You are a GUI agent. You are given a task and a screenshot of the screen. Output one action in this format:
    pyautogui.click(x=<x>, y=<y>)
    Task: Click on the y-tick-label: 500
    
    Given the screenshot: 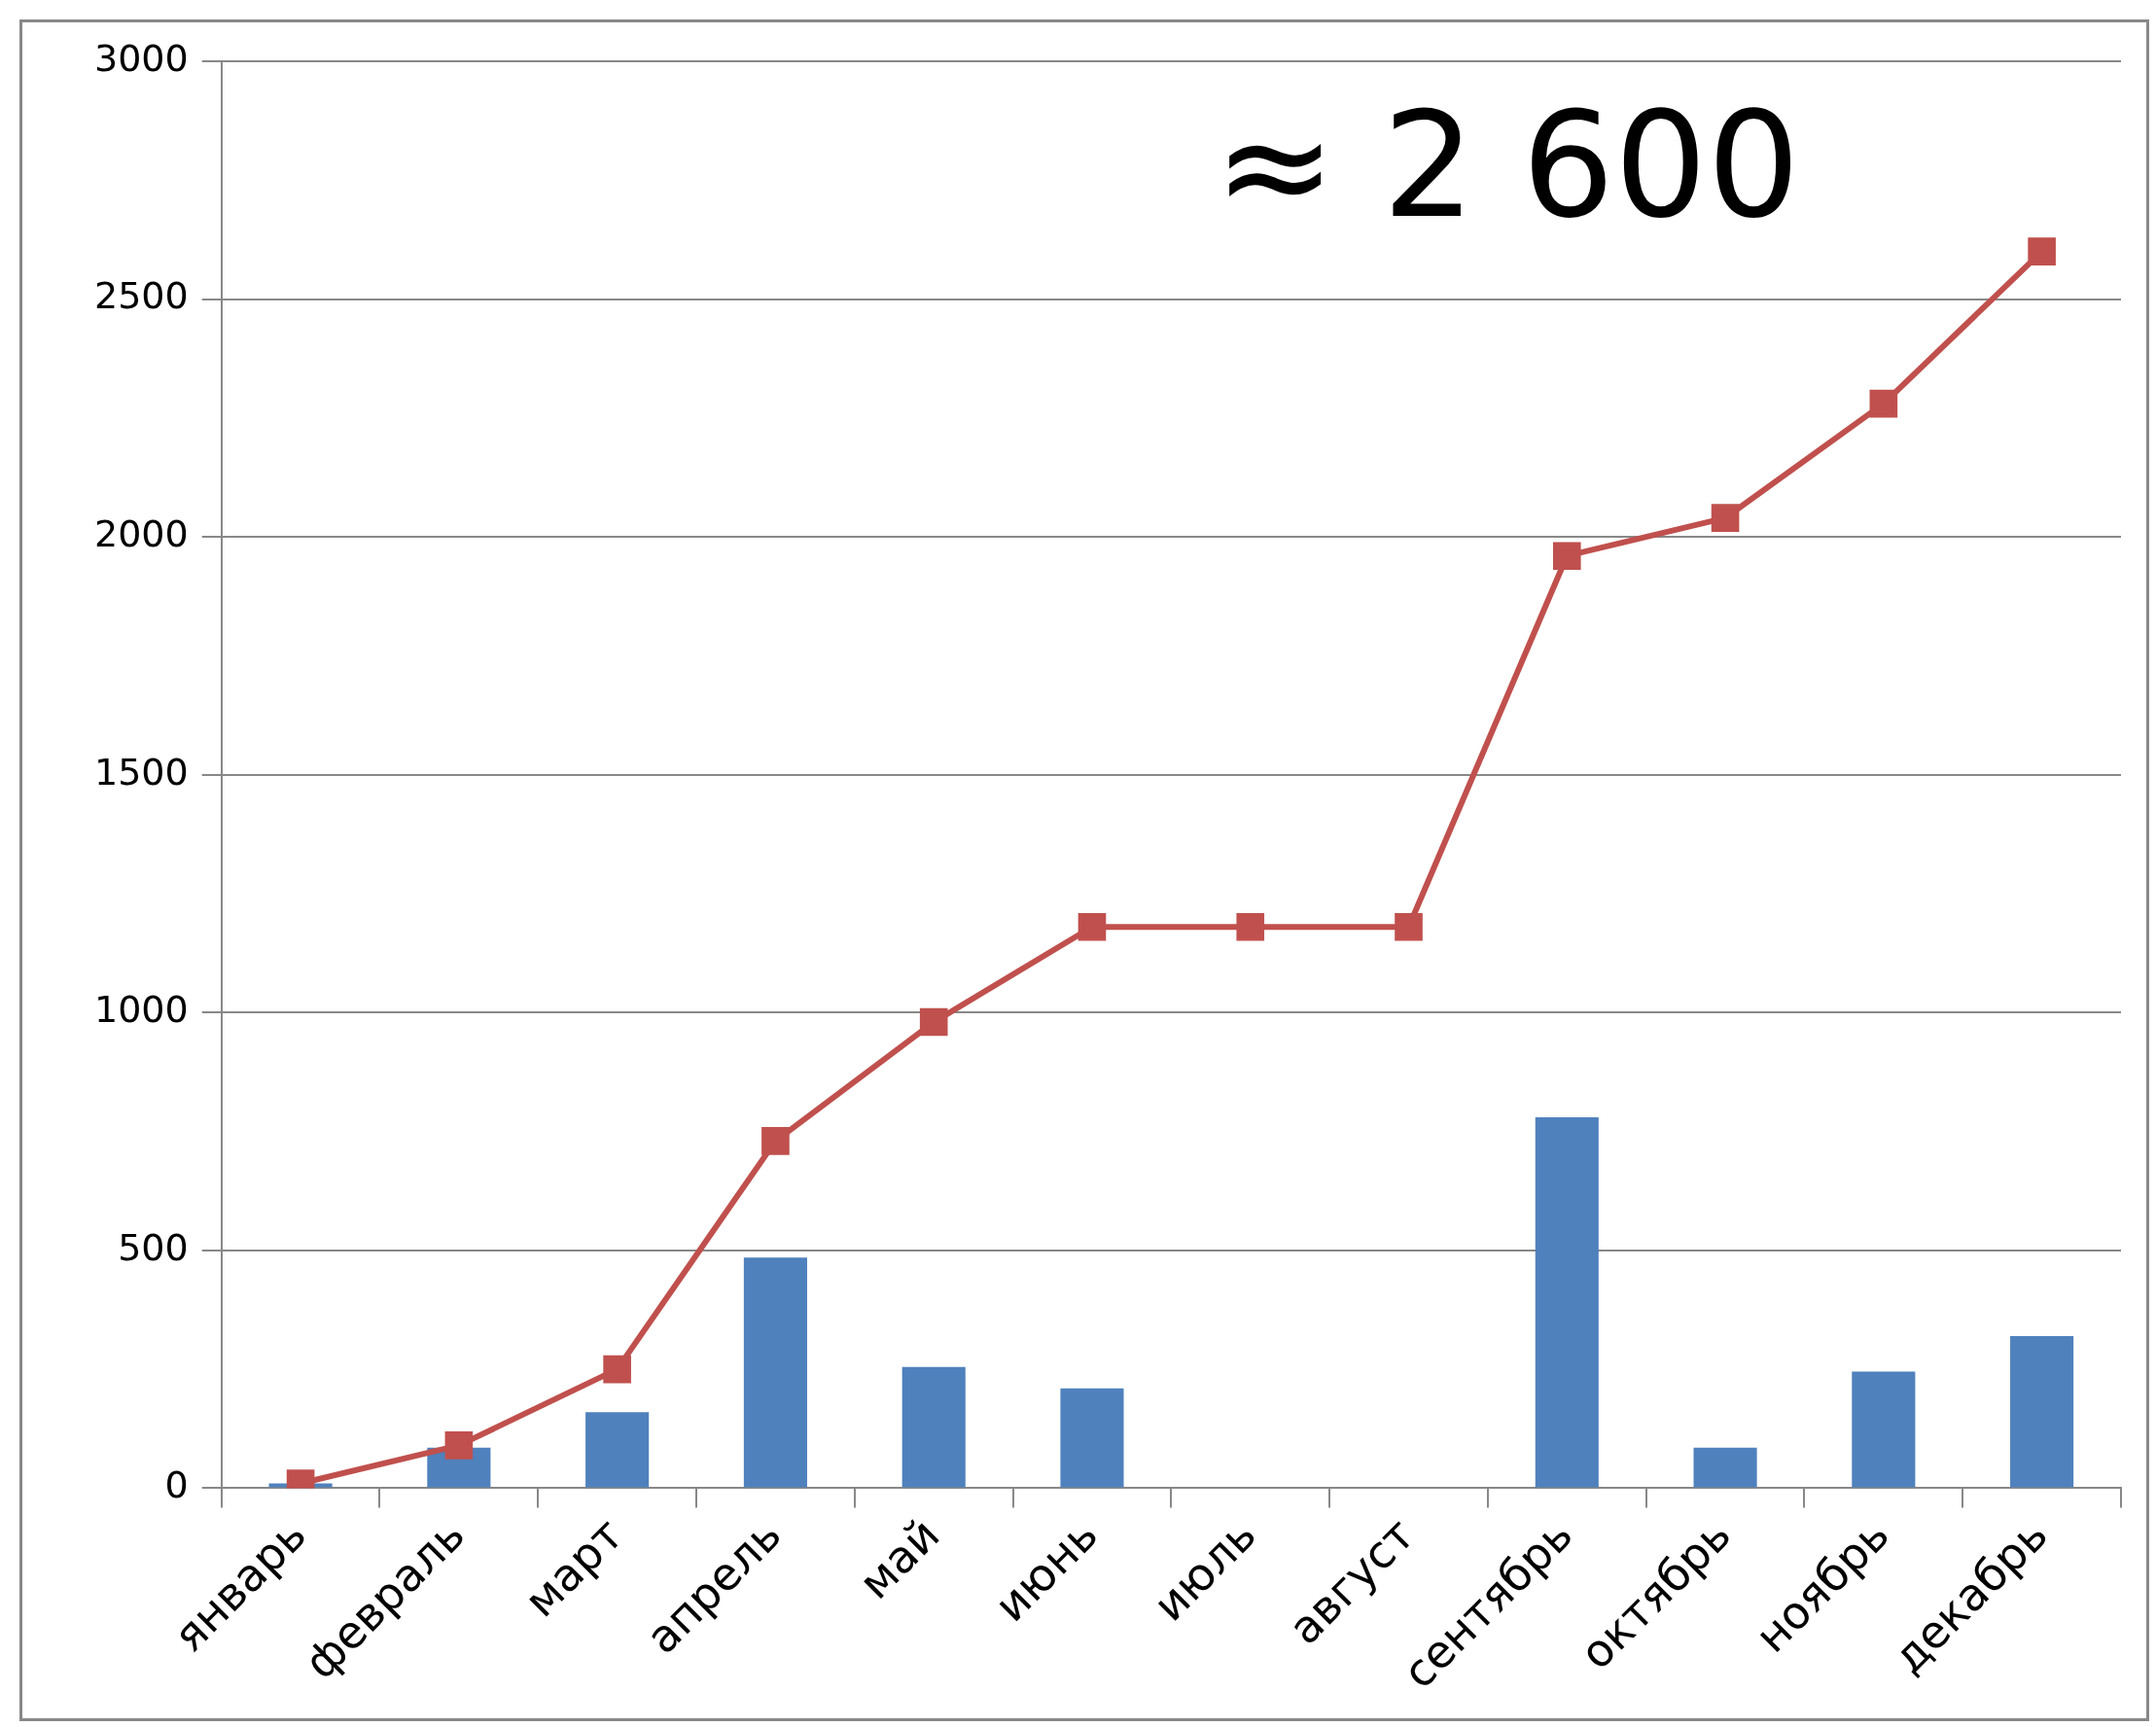 What is the action you would take?
    pyautogui.click(x=153, y=1247)
    